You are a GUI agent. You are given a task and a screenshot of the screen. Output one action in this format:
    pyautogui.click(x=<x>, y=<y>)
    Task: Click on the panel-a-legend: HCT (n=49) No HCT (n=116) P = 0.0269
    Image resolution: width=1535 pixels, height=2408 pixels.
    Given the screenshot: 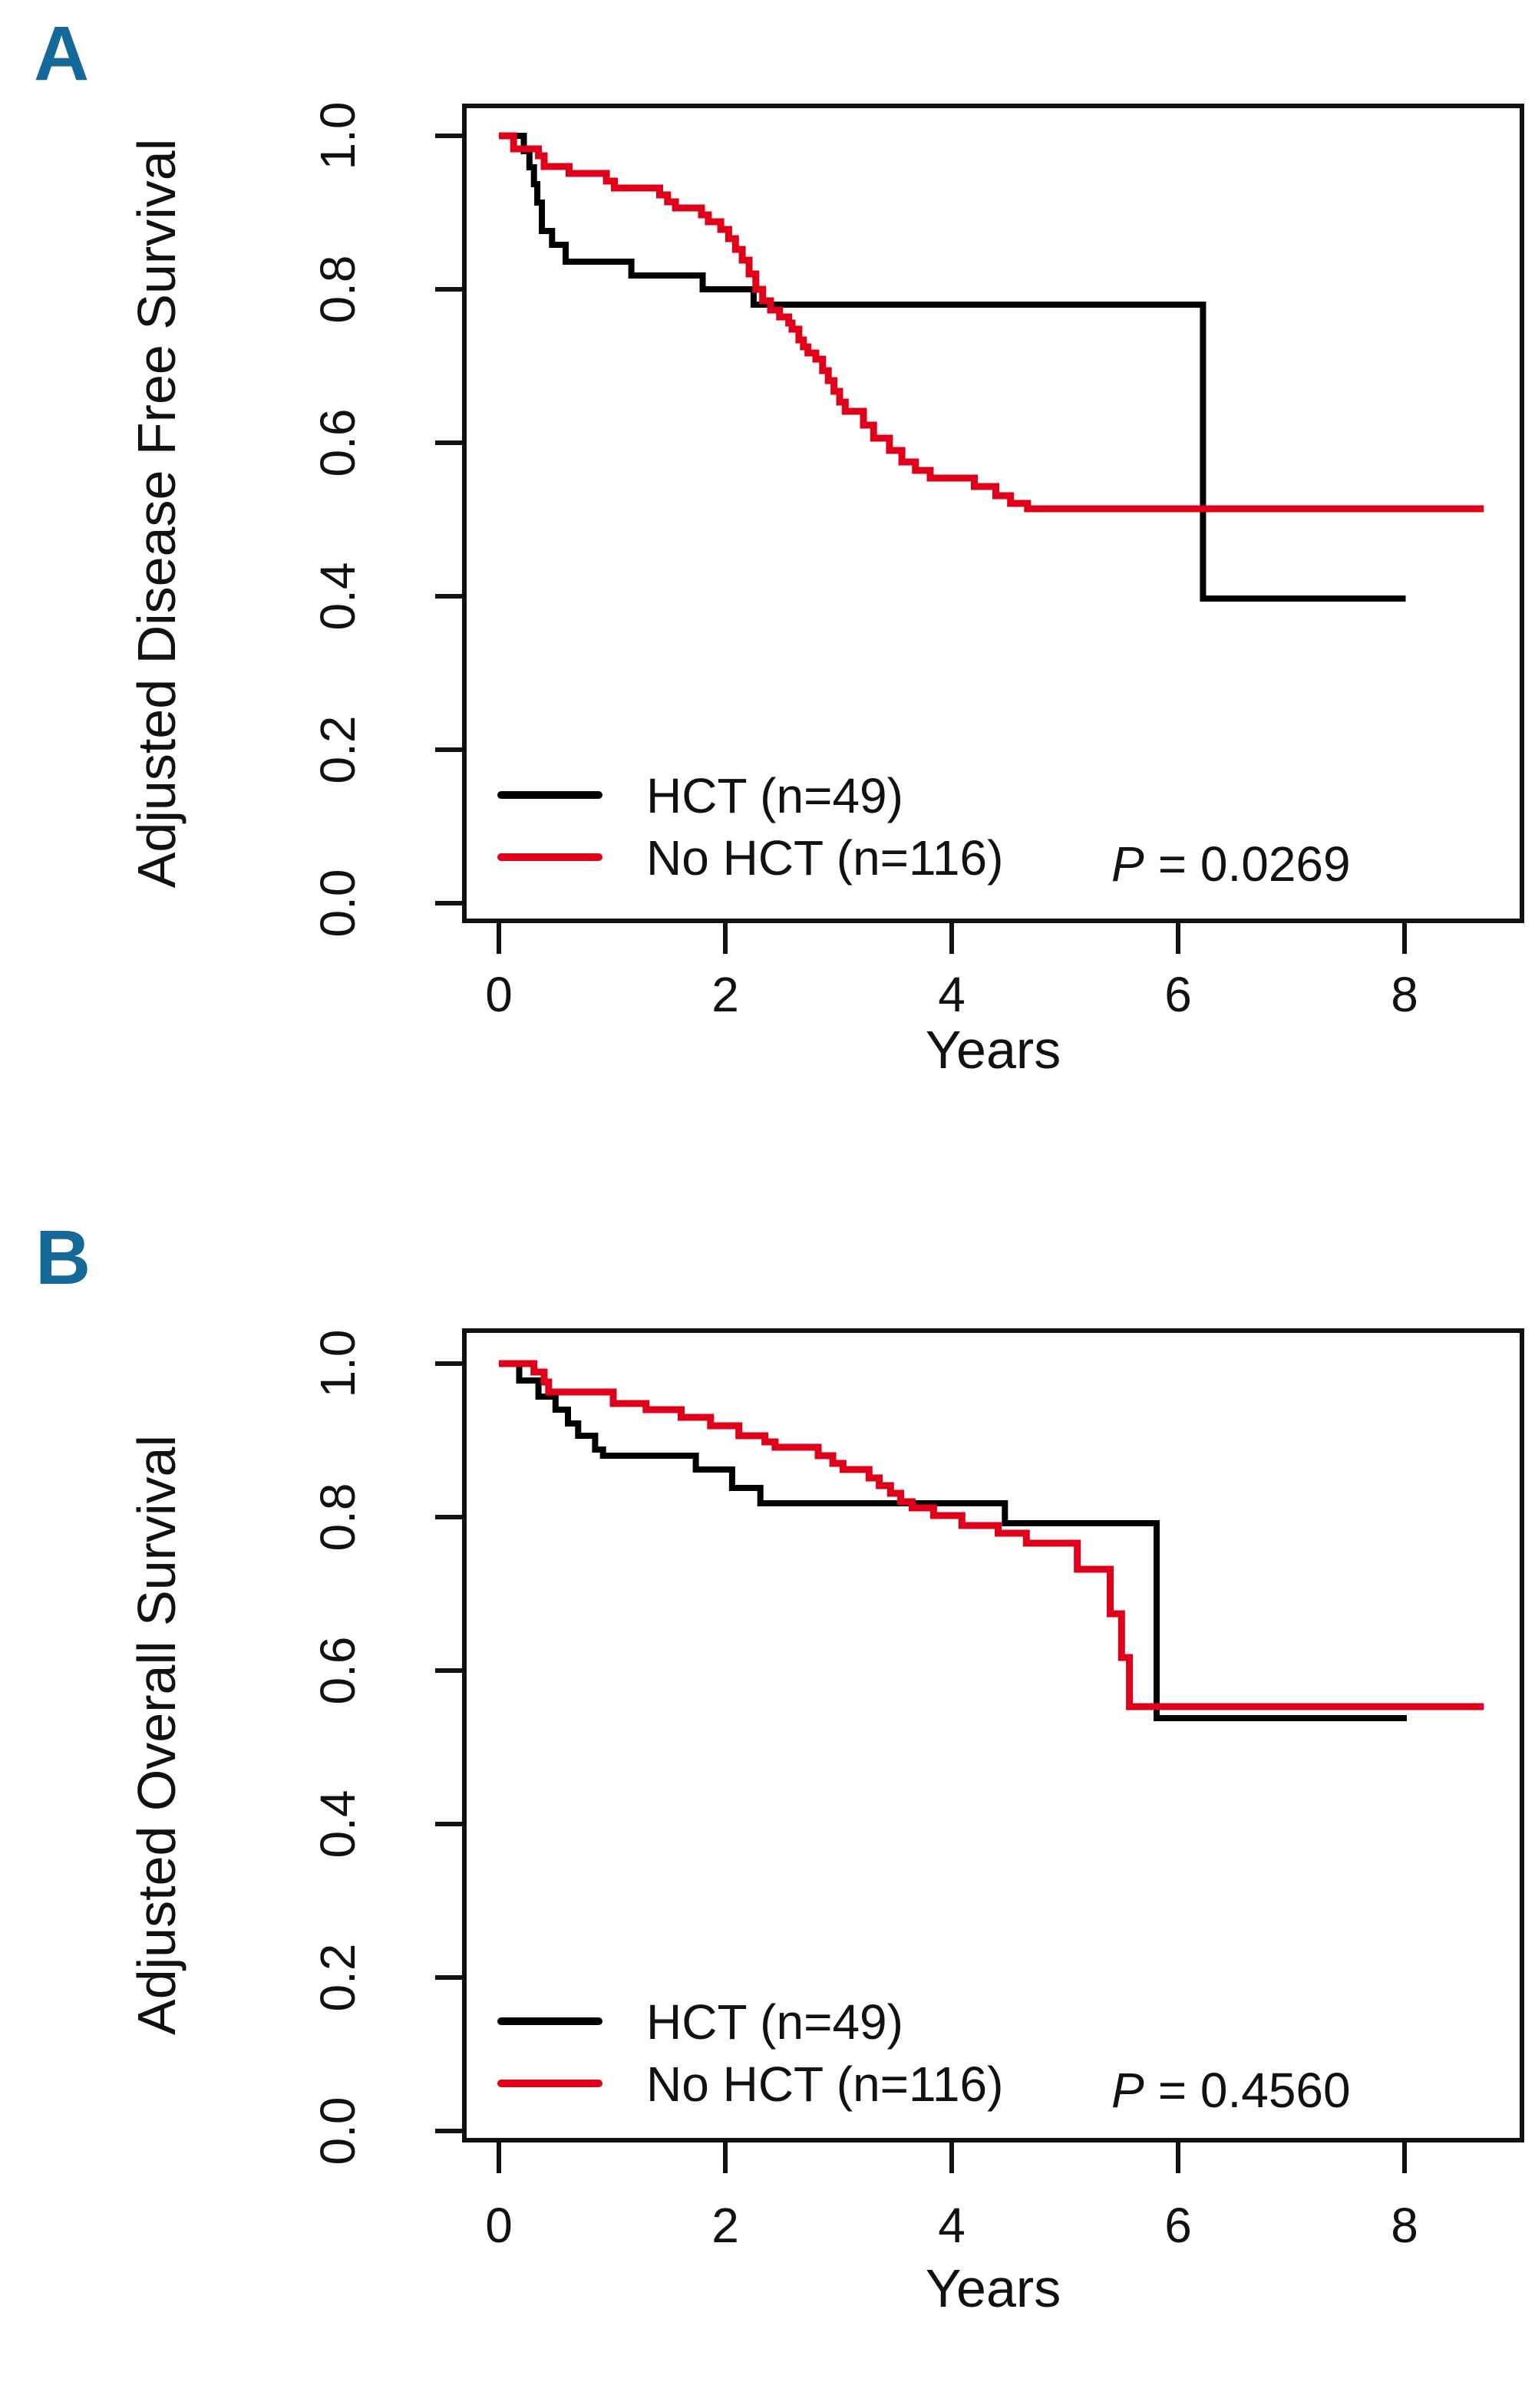 What is the action you would take?
    pyautogui.click(x=998, y=830)
    